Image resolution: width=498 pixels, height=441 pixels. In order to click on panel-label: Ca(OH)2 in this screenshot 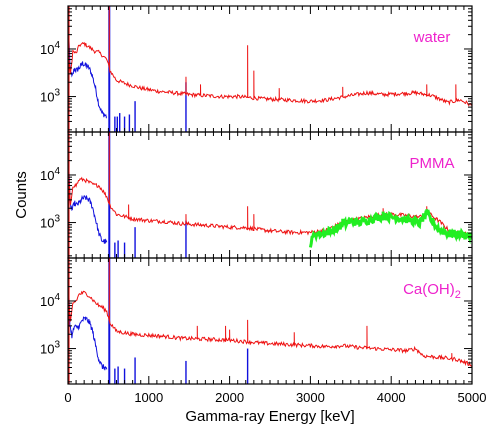, I will do `click(432, 291)`.